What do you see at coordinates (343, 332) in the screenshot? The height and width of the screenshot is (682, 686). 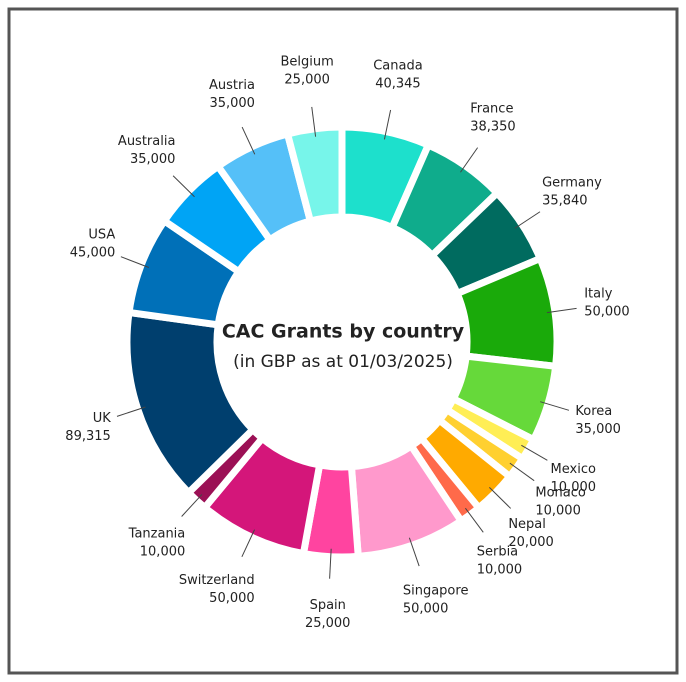 I see `chart-title: CAC Grants by country` at bounding box center [343, 332].